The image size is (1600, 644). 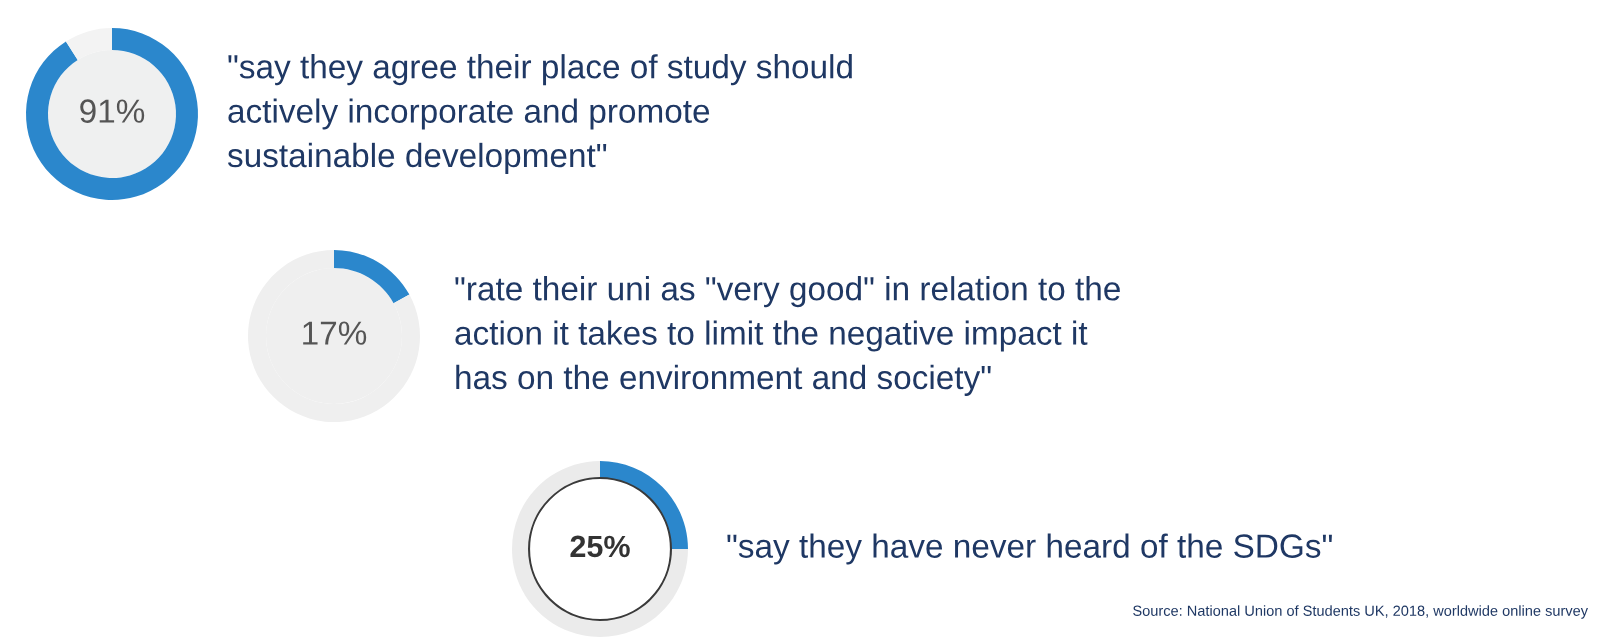 What do you see at coordinates (1029, 549) in the screenshot?
I see `text: "say they have never heard of the SDGs"` at bounding box center [1029, 549].